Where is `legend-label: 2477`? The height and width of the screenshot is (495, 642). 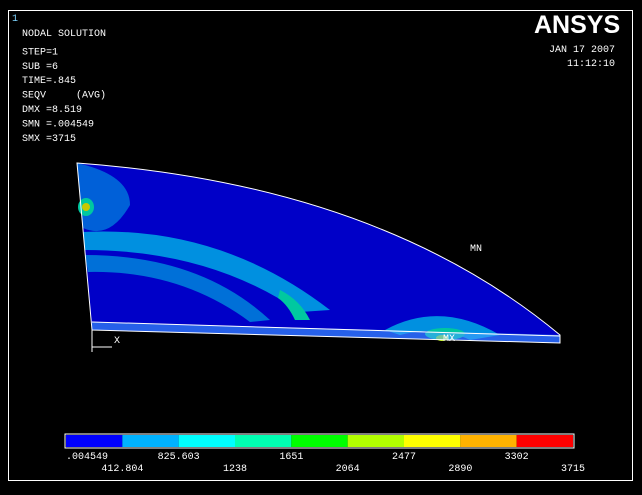
legend-label: 2477 is located at coordinates (404, 457).